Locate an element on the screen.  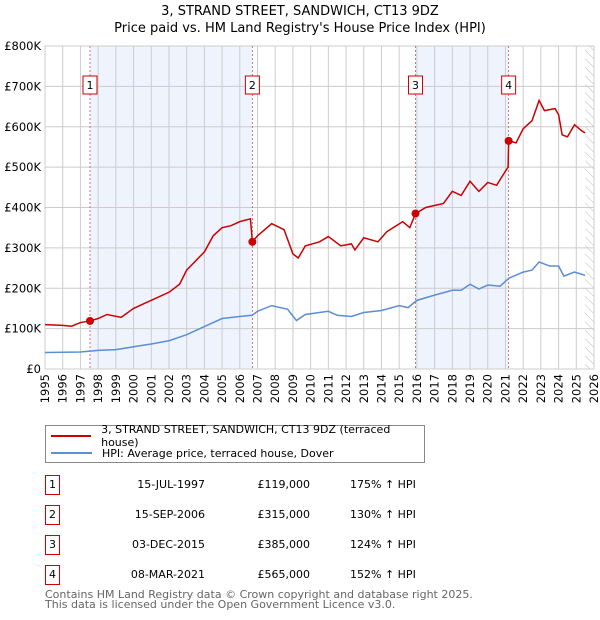
sale-marker-number: 2 is located at coordinates (252, 85).